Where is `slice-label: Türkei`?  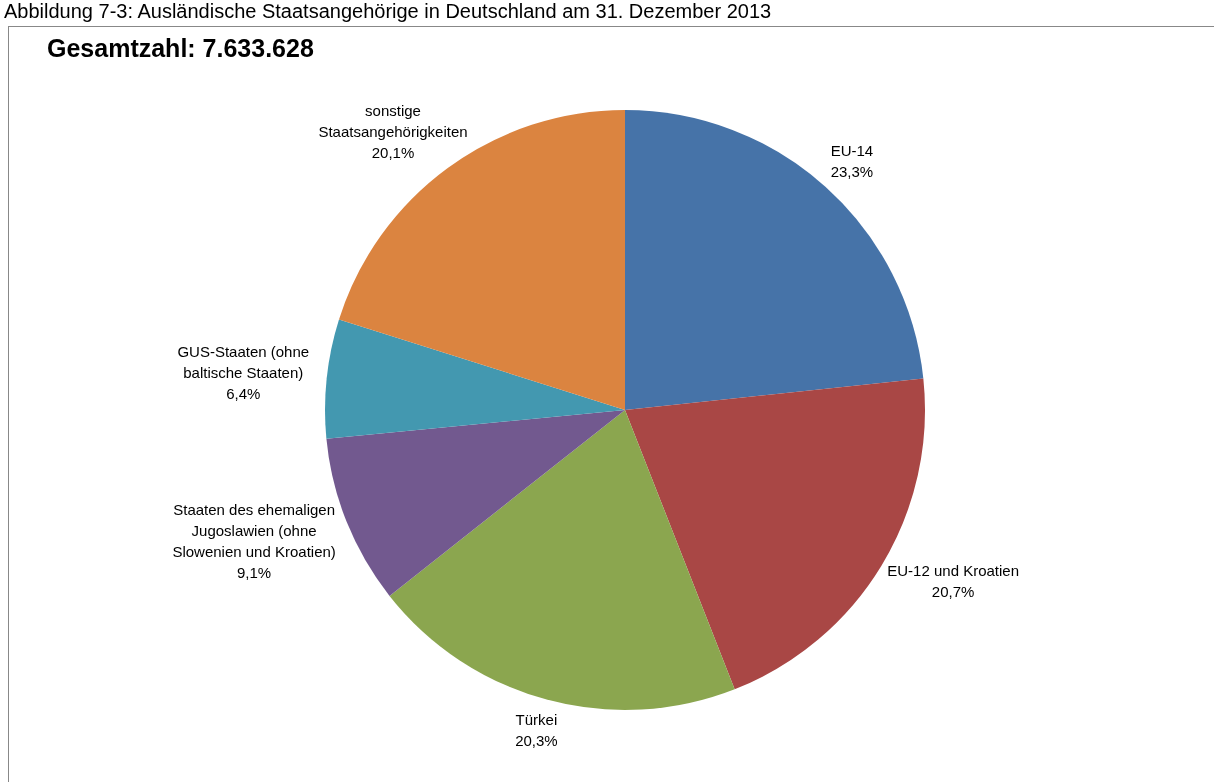
slice-label: Türkei is located at coordinates (536, 720).